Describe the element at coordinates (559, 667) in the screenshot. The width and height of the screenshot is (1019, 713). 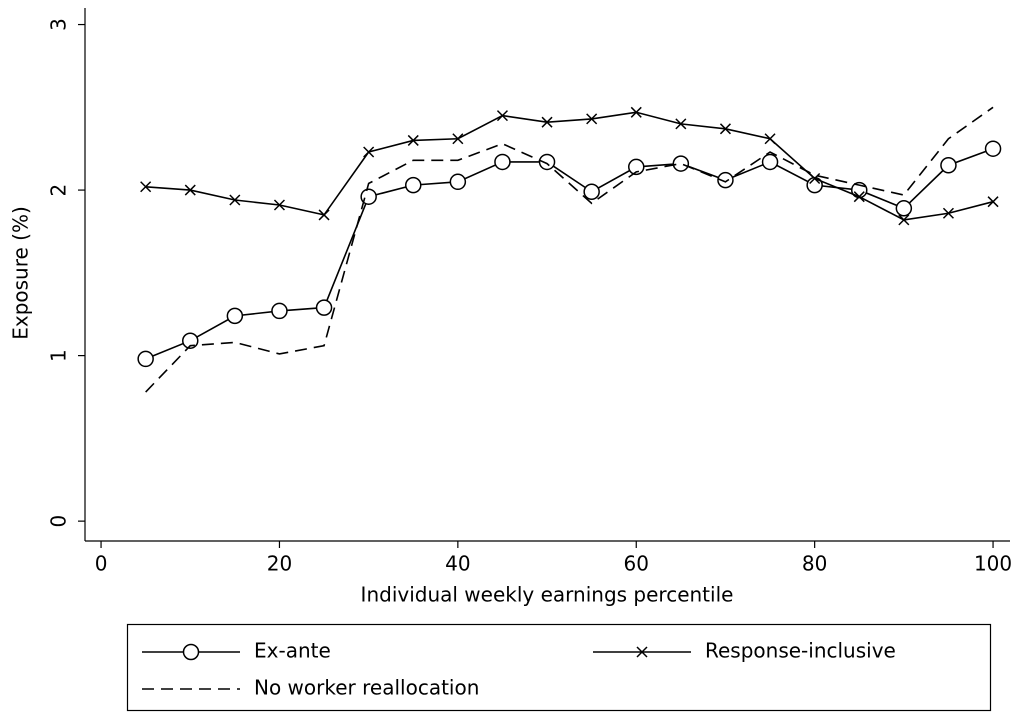
I see `legend-box` at that location.